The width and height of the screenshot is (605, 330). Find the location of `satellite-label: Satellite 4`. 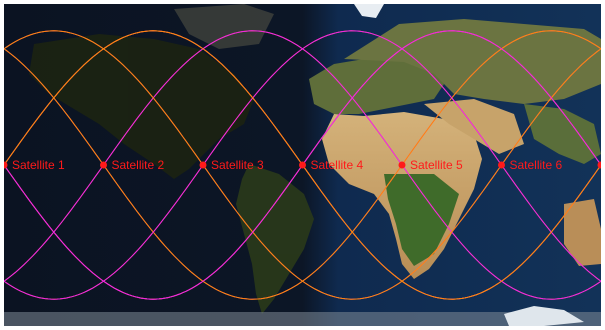

satellite-label: Satellite 4 is located at coordinates (337, 165).